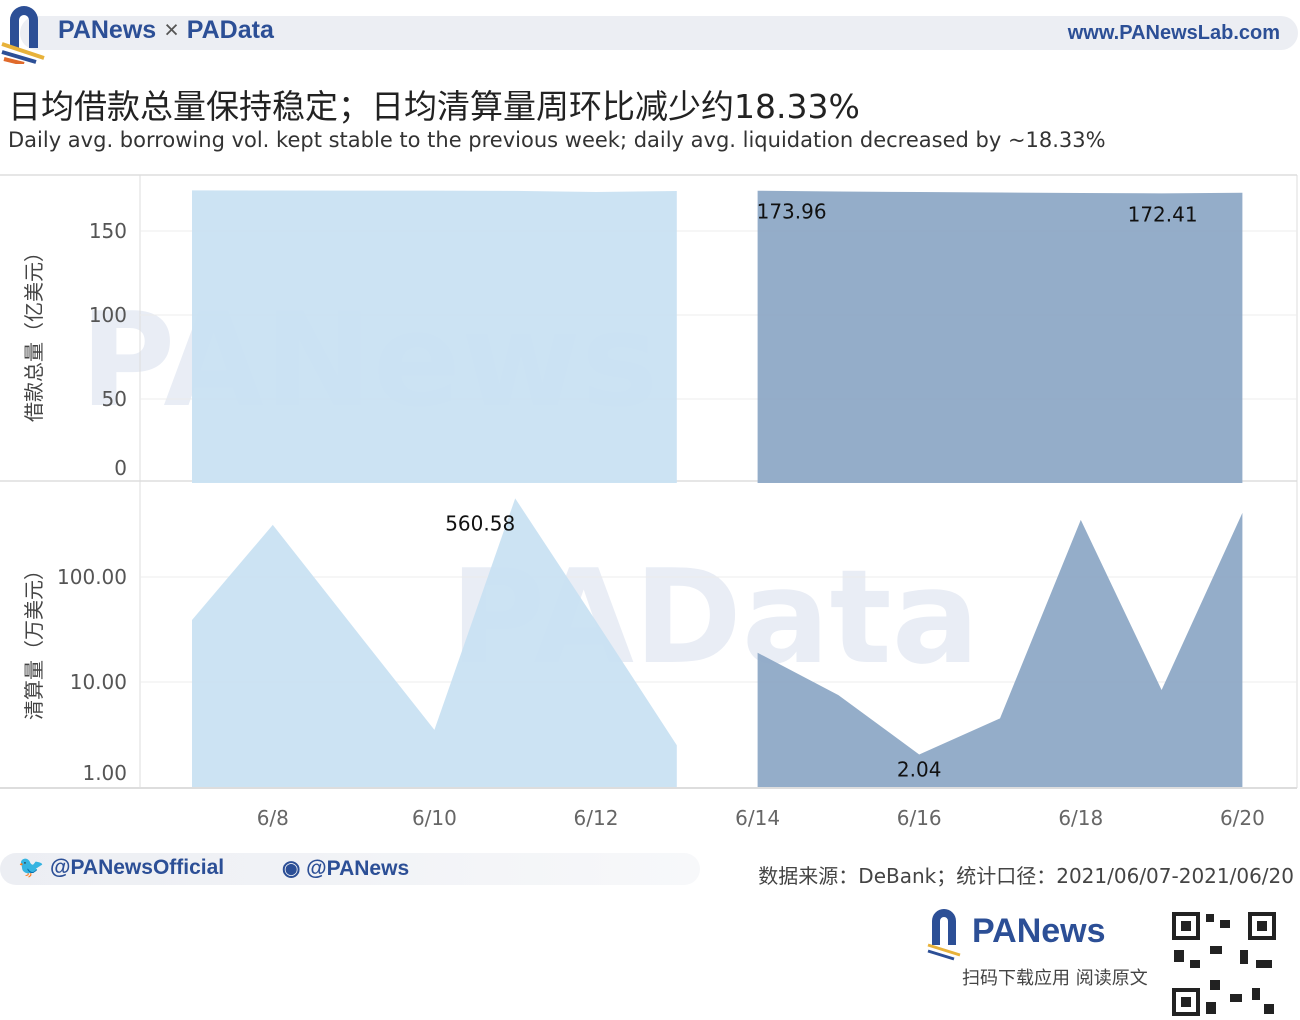 This screenshot has width=1300, height=1020. Describe the element at coordinates (34, 640) in the screenshot. I see `bottom-y-axis-label: 清算量（万美元）` at that location.